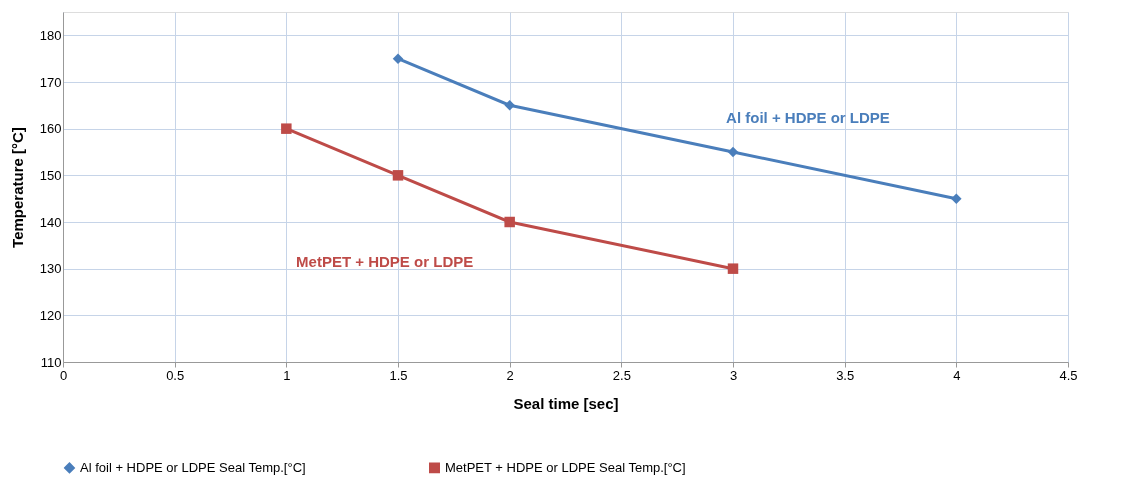  Describe the element at coordinates (733, 375) in the screenshot. I see `x-tick-label: 3` at that location.